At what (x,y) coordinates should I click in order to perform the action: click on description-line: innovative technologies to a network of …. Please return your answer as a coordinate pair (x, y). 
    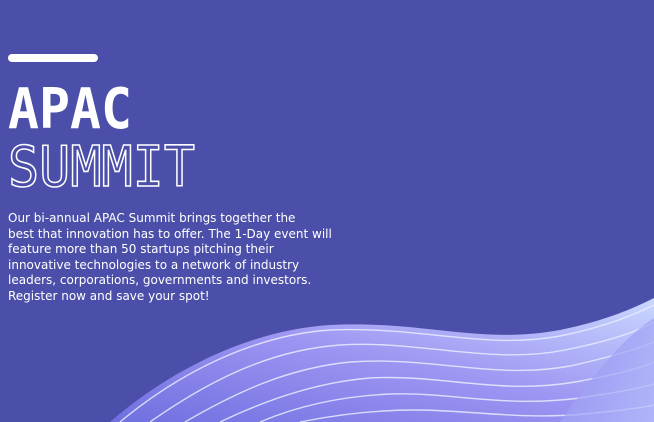
    Looking at the image, I should click on (154, 264).